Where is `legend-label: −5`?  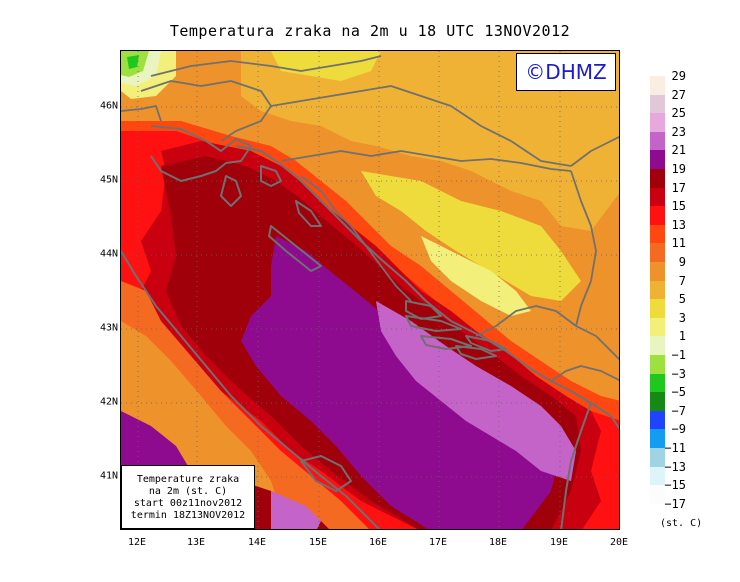 legend-label: −5 is located at coordinates (678, 392).